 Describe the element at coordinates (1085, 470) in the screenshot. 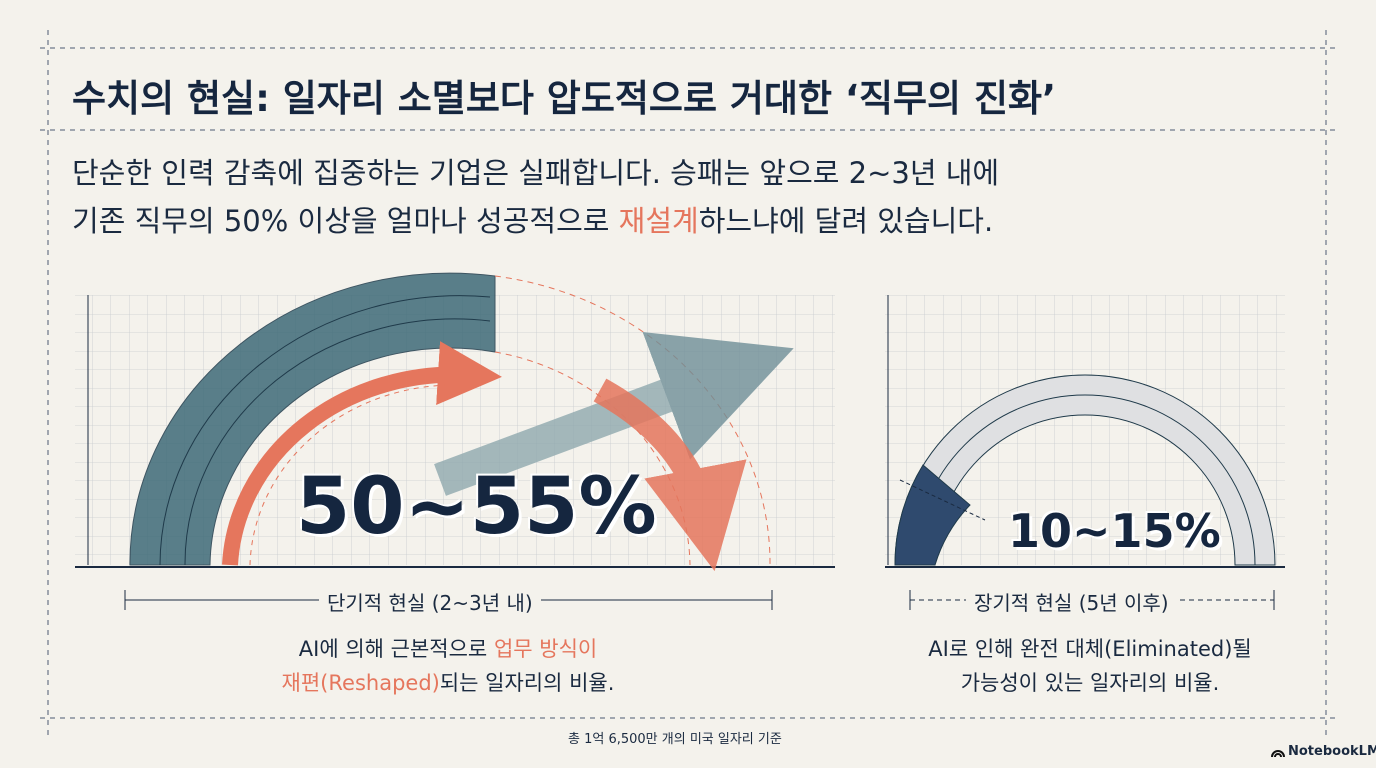

I see `right-arc` at that location.